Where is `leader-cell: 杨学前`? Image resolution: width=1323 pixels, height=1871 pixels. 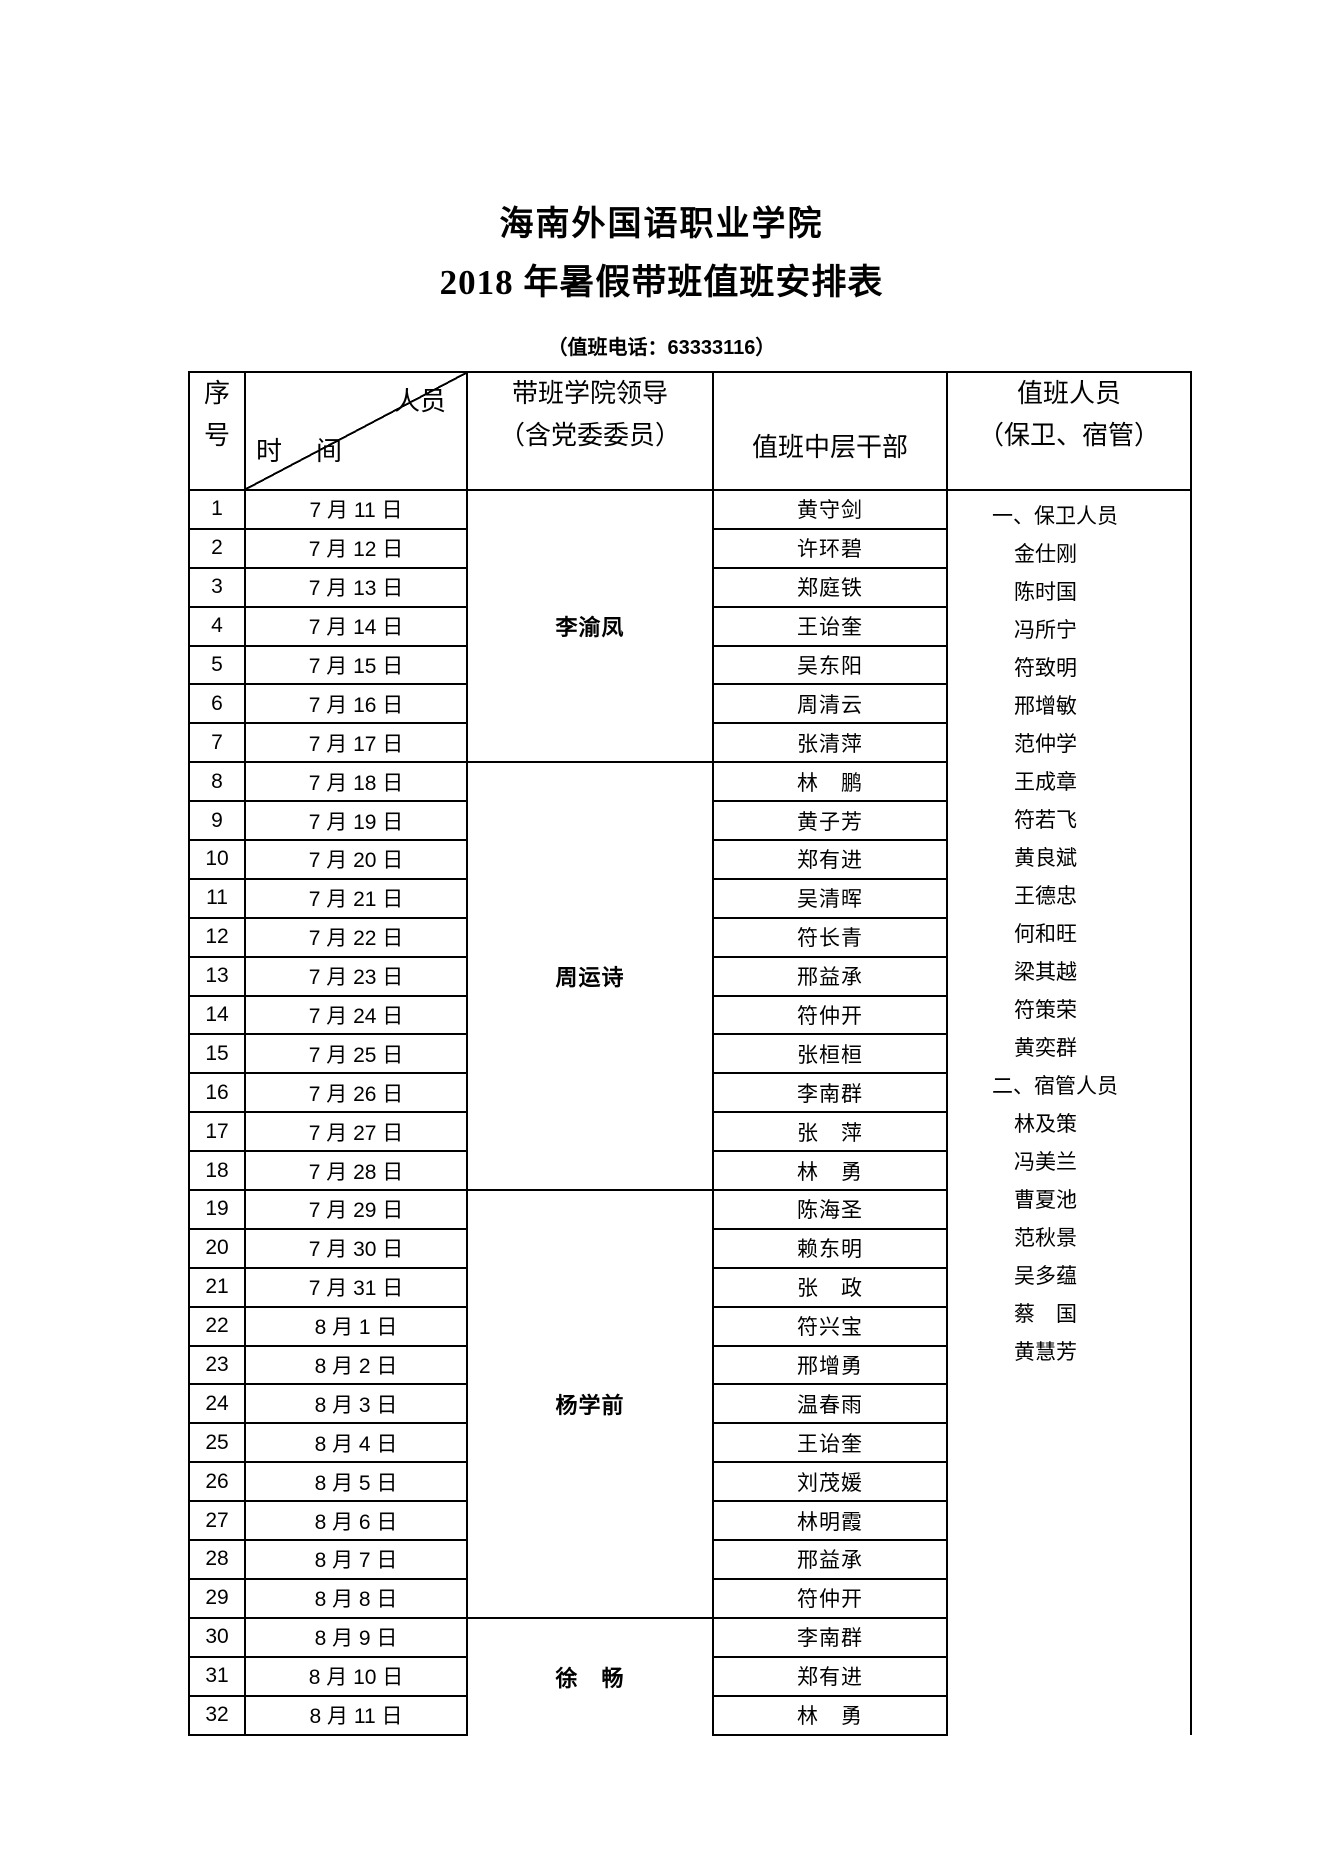 leader-cell: 杨学前 is located at coordinates (590, 1404).